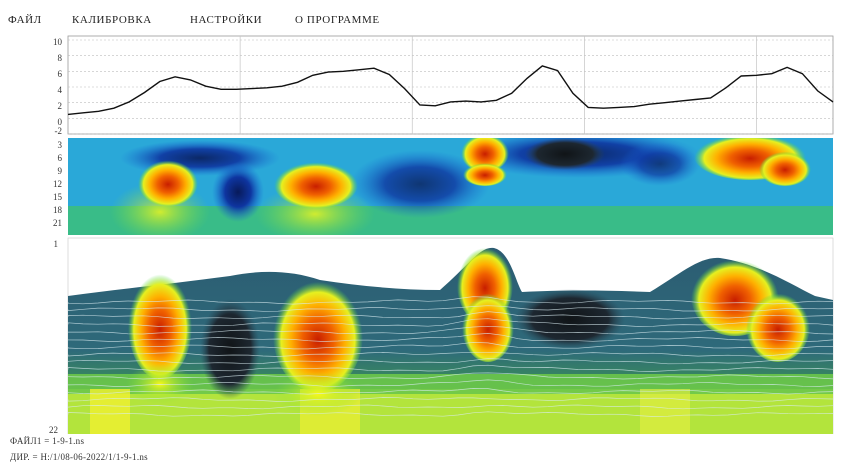  Describe the element at coordinates (60, 74) in the screenshot. I see `y-tick-6: 6` at that location.